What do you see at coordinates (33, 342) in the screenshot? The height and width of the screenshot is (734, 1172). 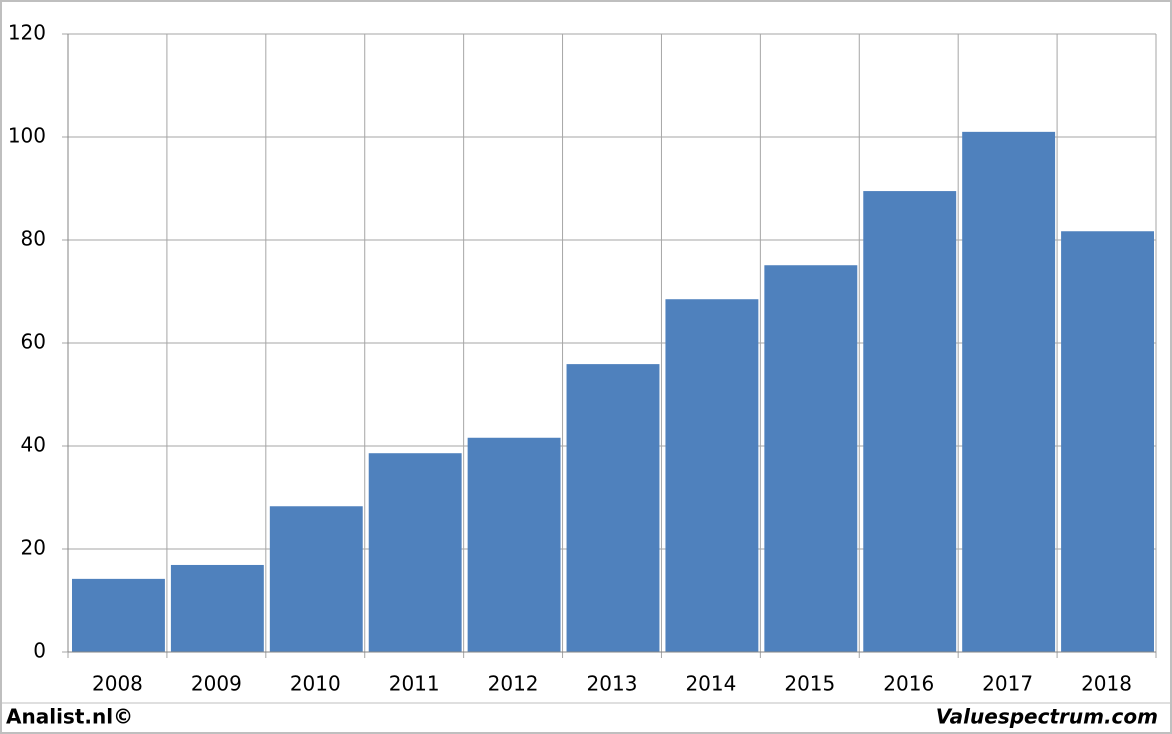 I see `y-tick-label: 60` at bounding box center [33, 342].